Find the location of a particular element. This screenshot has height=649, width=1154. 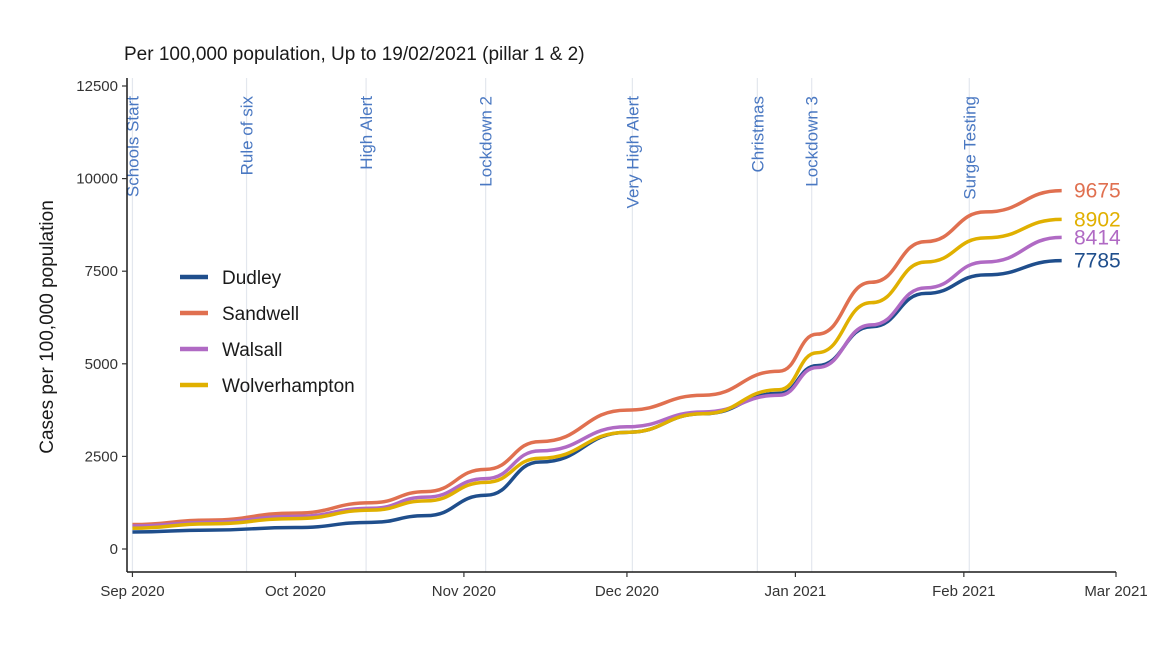

y-tick-label: 12500 is located at coordinates (97, 86).